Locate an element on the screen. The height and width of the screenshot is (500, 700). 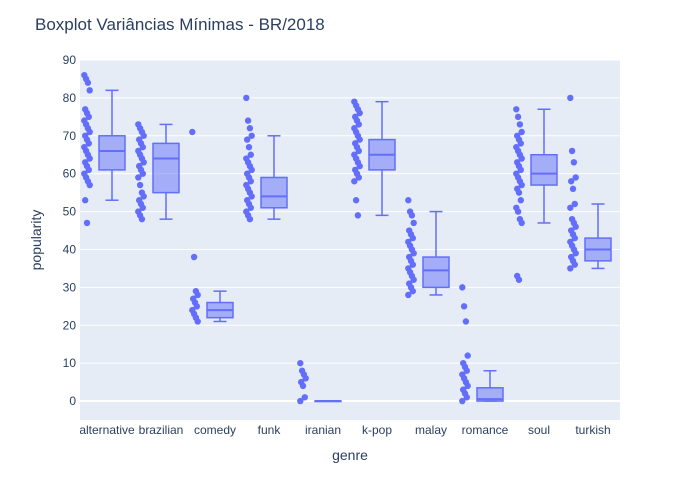
y-tick-label: 90 is located at coordinates (70, 60).